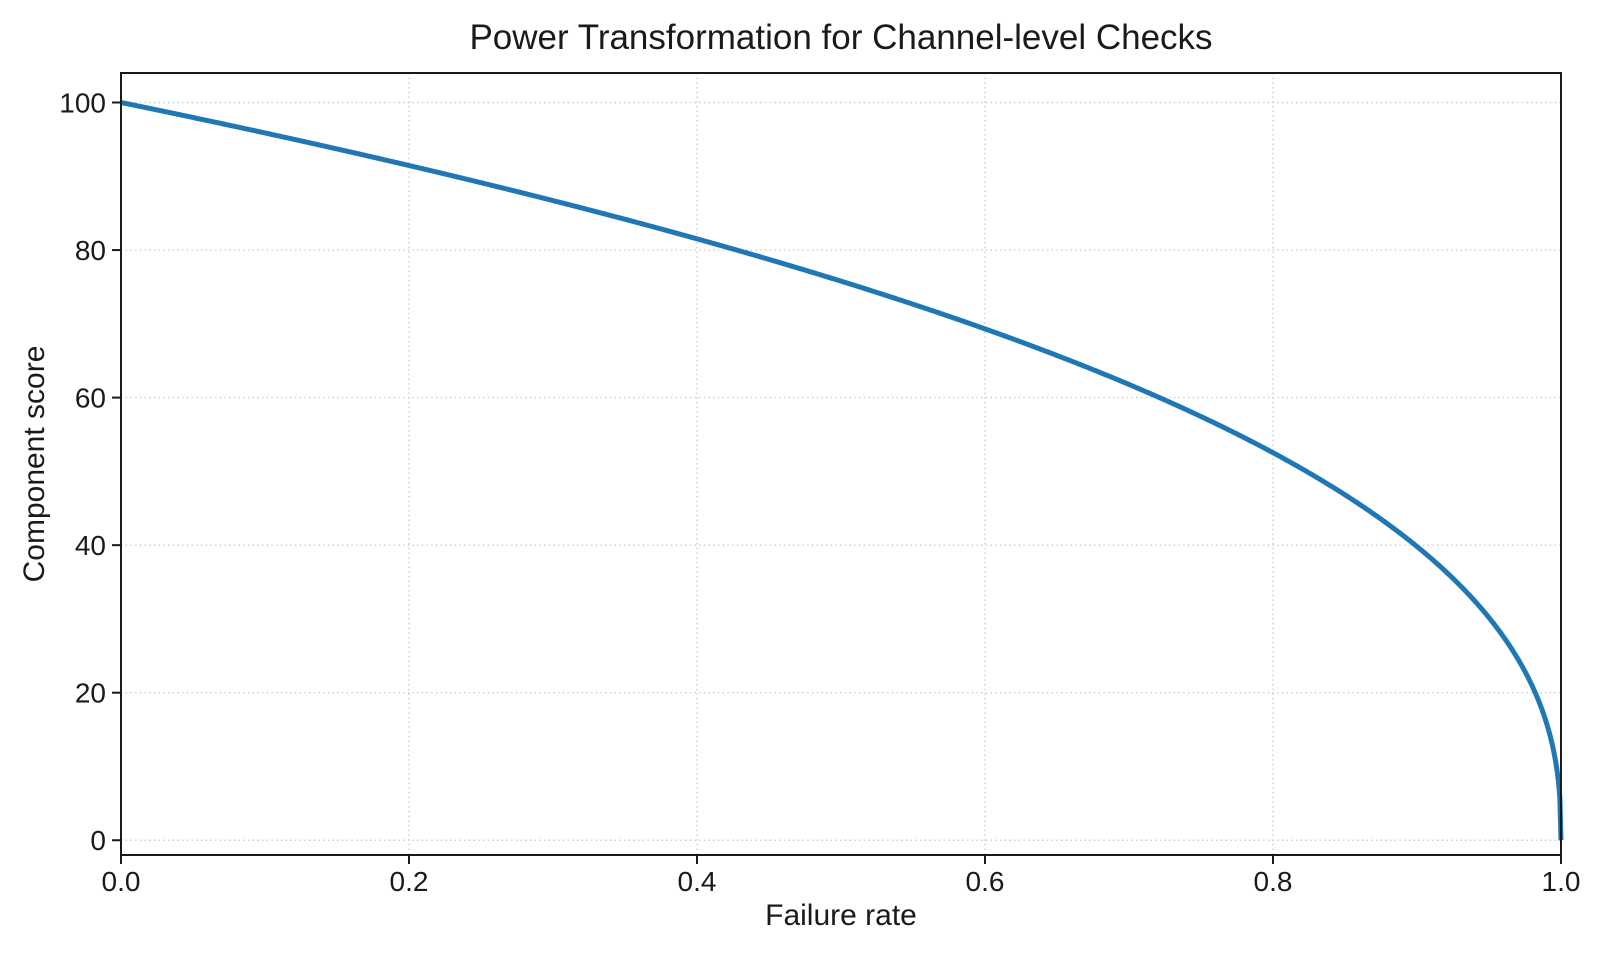 Image resolution: width=1600 pixels, height=960 pixels. I want to click on x-tick-label-0.4: 0.4, so click(697, 881).